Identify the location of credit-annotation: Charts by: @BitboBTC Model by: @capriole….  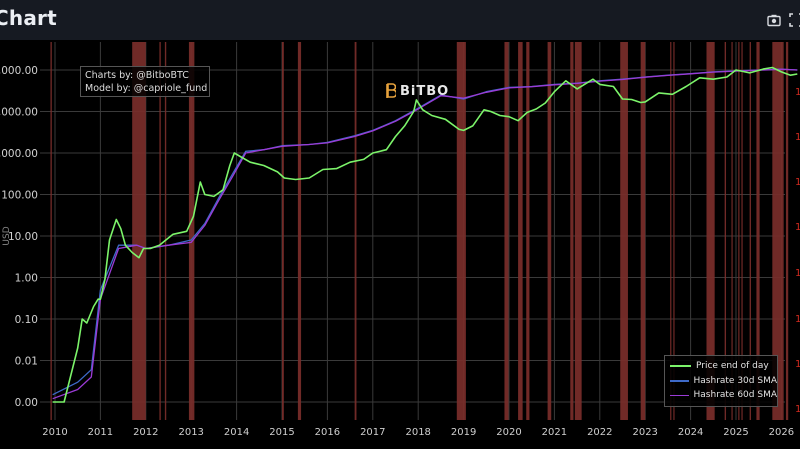
(145, 81).